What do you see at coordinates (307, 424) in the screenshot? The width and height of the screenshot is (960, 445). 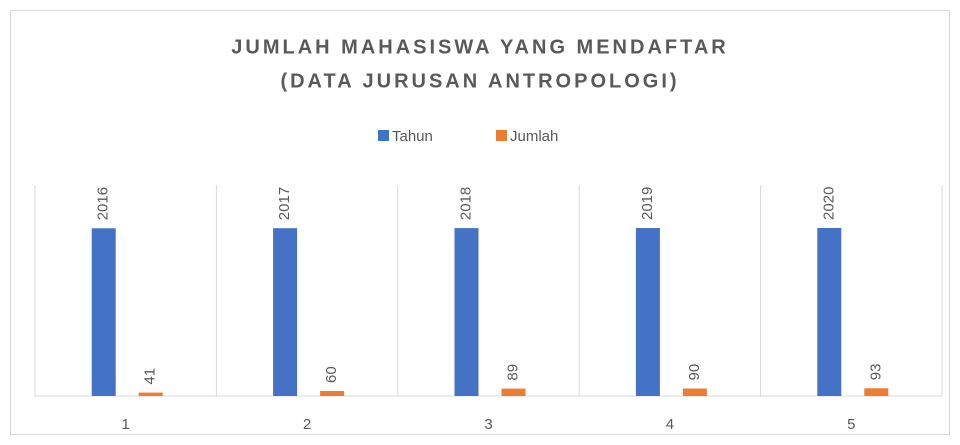 I see `x-tick-label: 2` at bounding box center [307, 424].